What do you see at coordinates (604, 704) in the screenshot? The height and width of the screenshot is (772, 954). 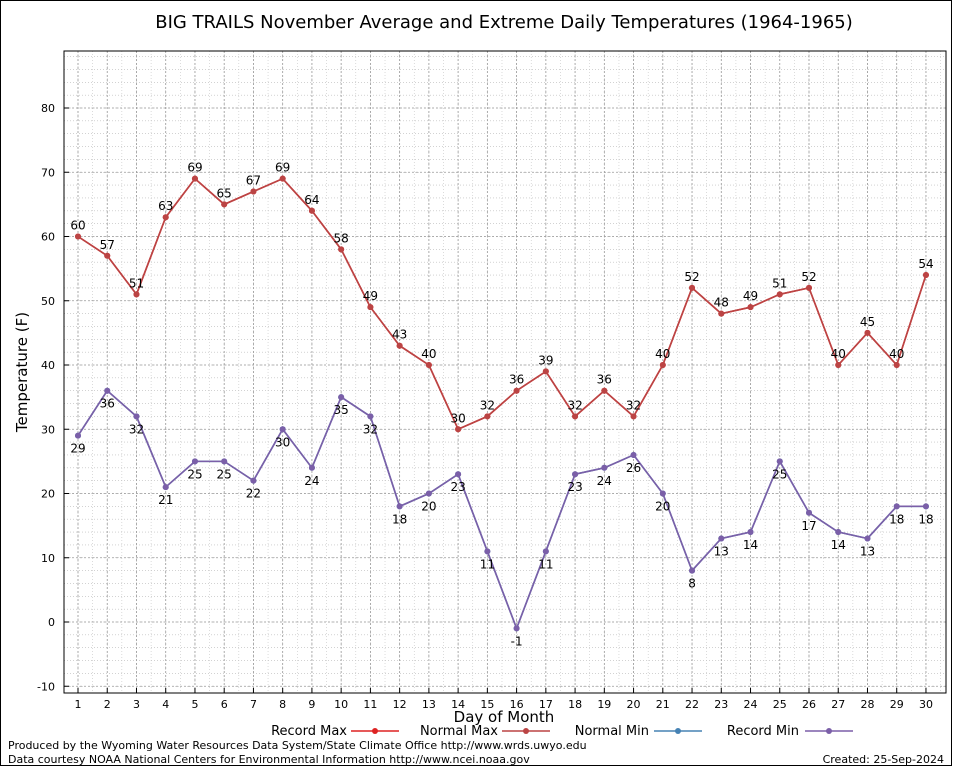 I see `x-tick-label: 19` at bounding box center [604, 704].